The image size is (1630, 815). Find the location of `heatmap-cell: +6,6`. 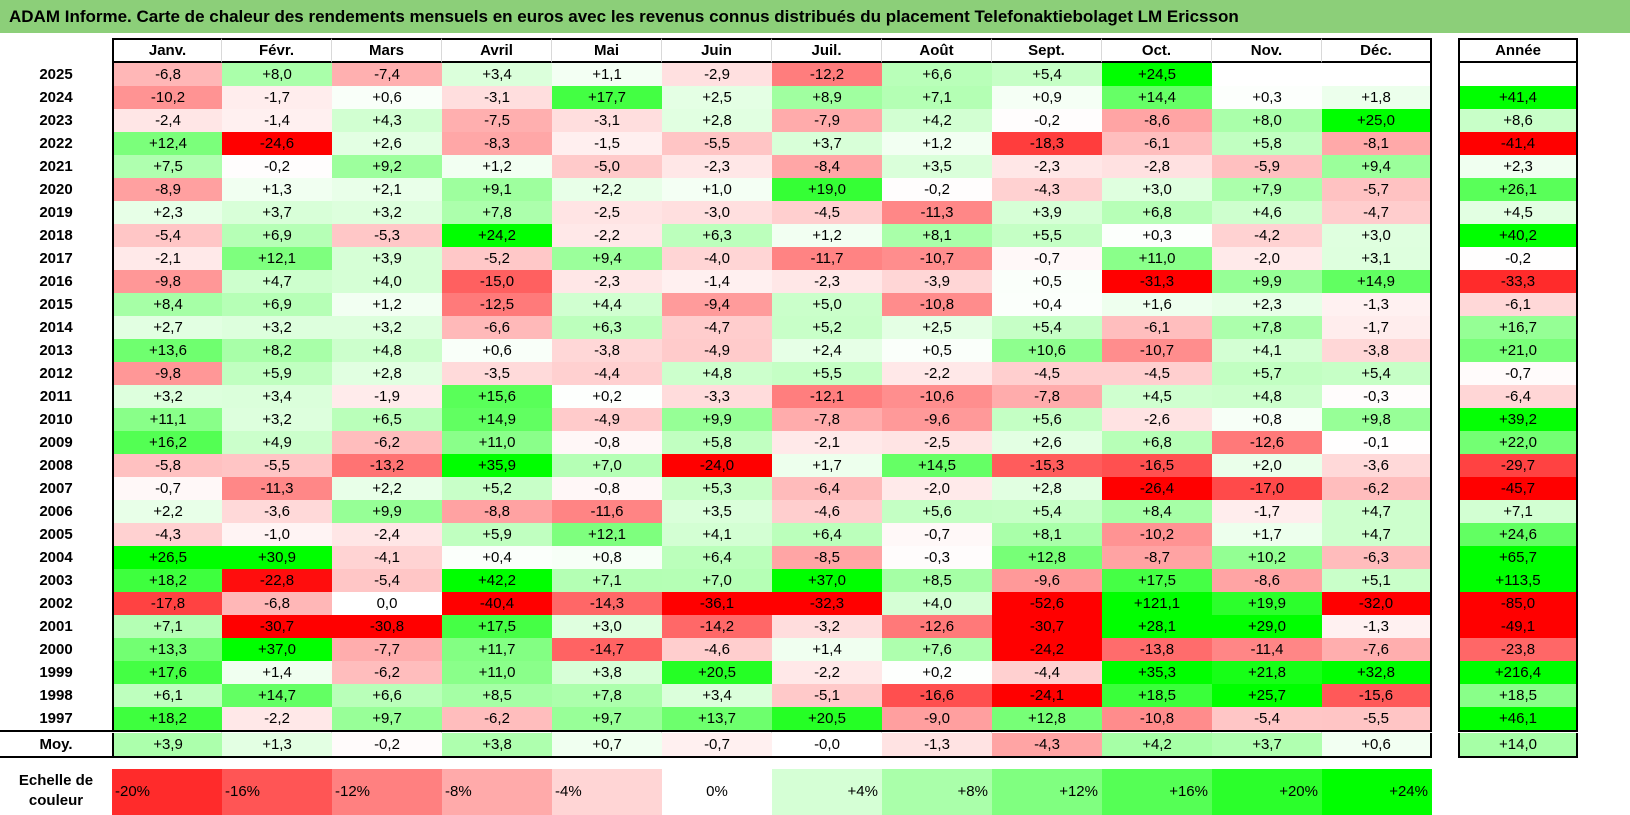

heatmap-cell: +6,6 is located at coordinates (937, 74).